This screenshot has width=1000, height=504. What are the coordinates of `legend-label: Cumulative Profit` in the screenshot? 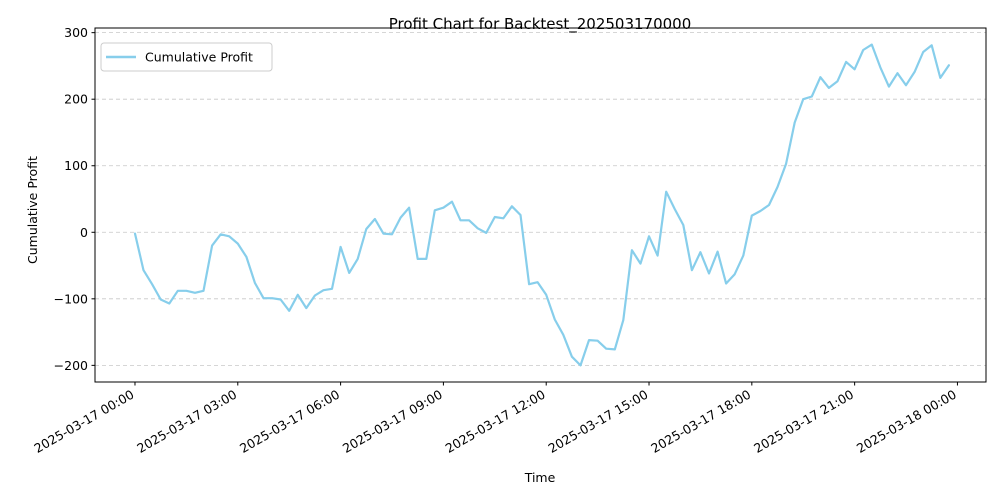 It's located at (199, 57).